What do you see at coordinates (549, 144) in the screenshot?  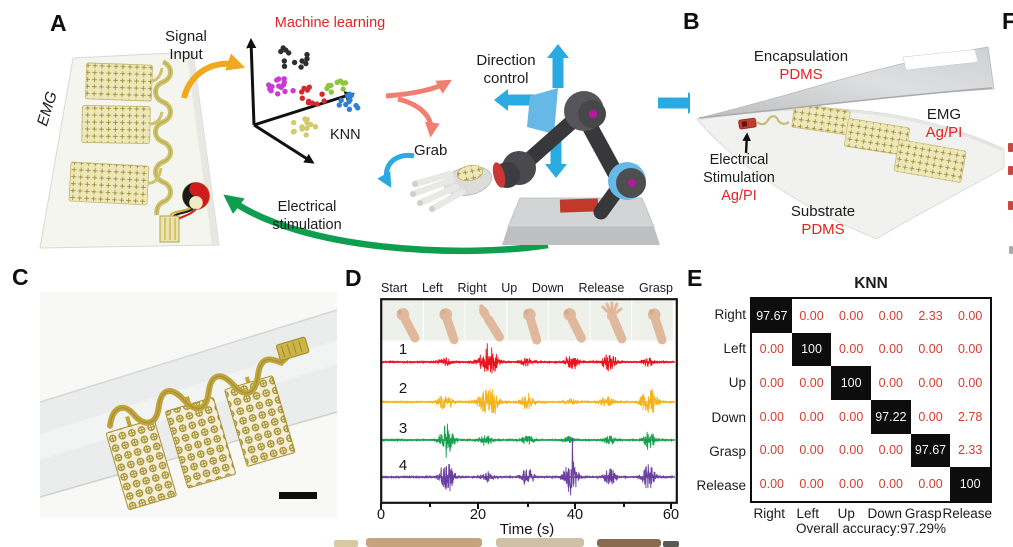 I see `robot-arm-illustration` at bounding box center [549, 144].